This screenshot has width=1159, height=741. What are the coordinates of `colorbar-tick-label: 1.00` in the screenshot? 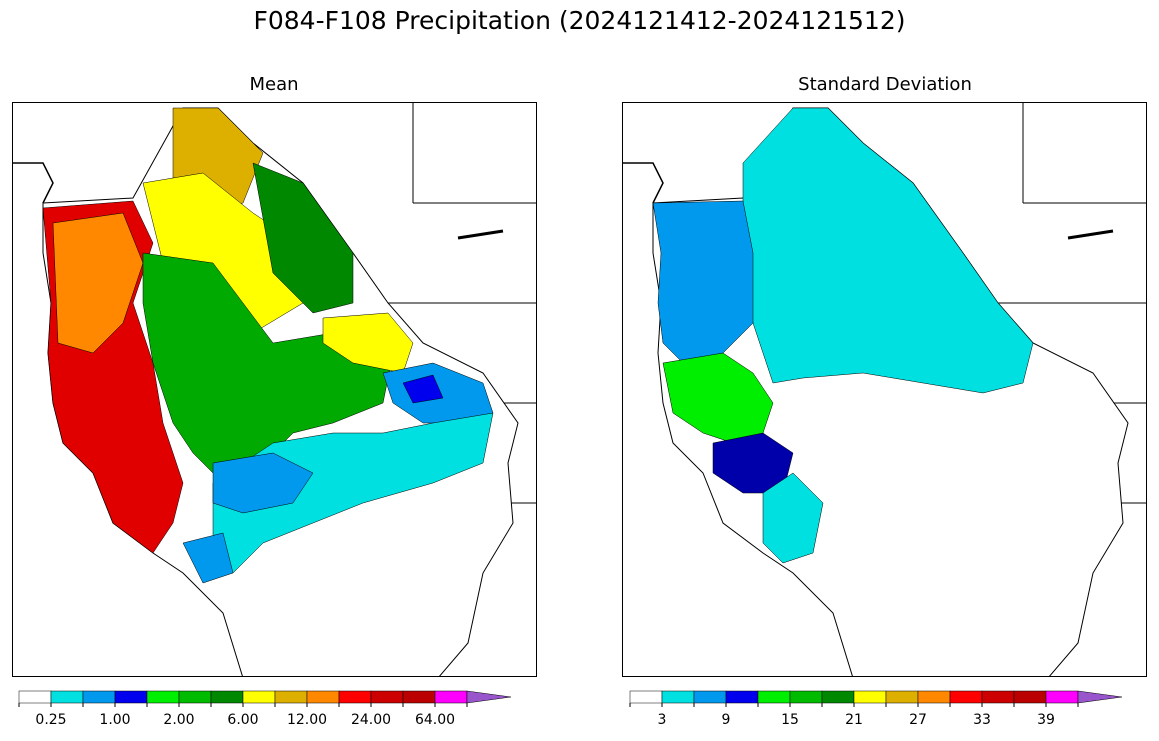 It's located at (115, 720).